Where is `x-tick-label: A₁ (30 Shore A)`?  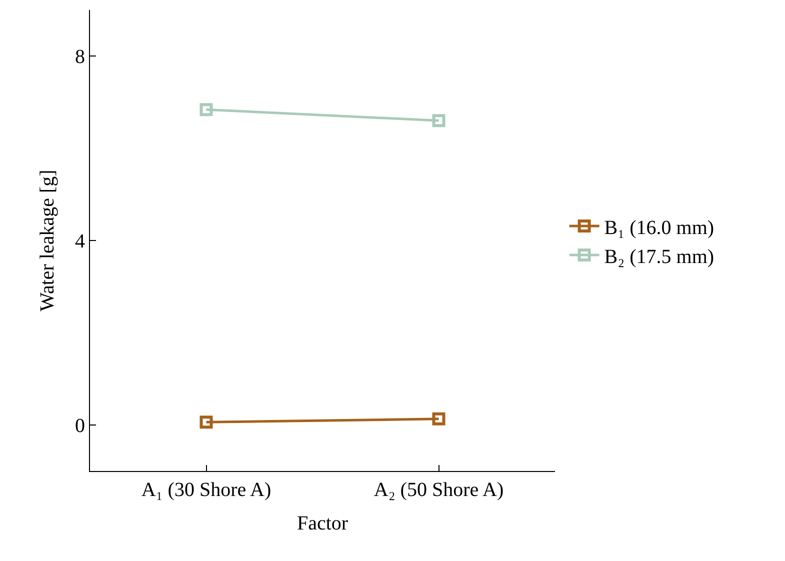 x-tick-label: A₁ (30 Shore A) is located at coordinates (206, 490).